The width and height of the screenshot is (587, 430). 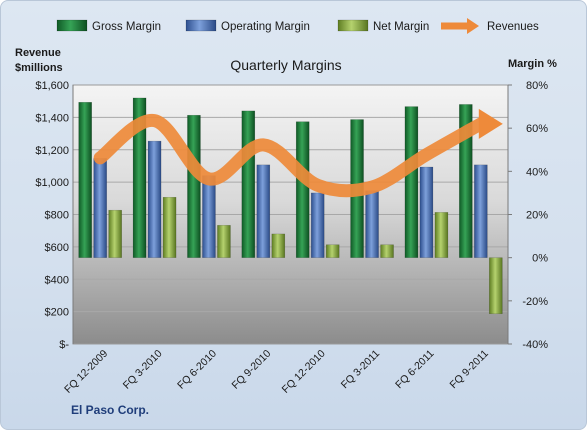 I want to click on left-tick-label: $1,000, so click(x=52, y=183).